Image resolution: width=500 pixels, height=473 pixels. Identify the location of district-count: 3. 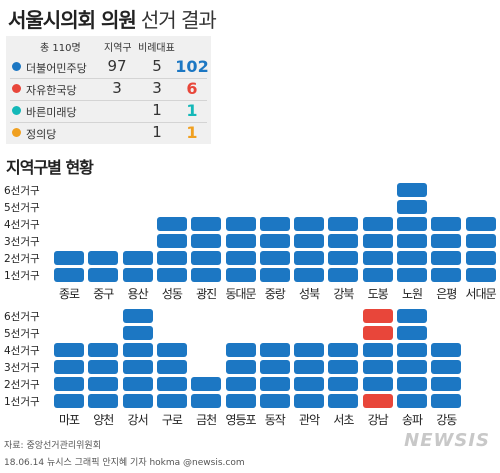
(117, 88).